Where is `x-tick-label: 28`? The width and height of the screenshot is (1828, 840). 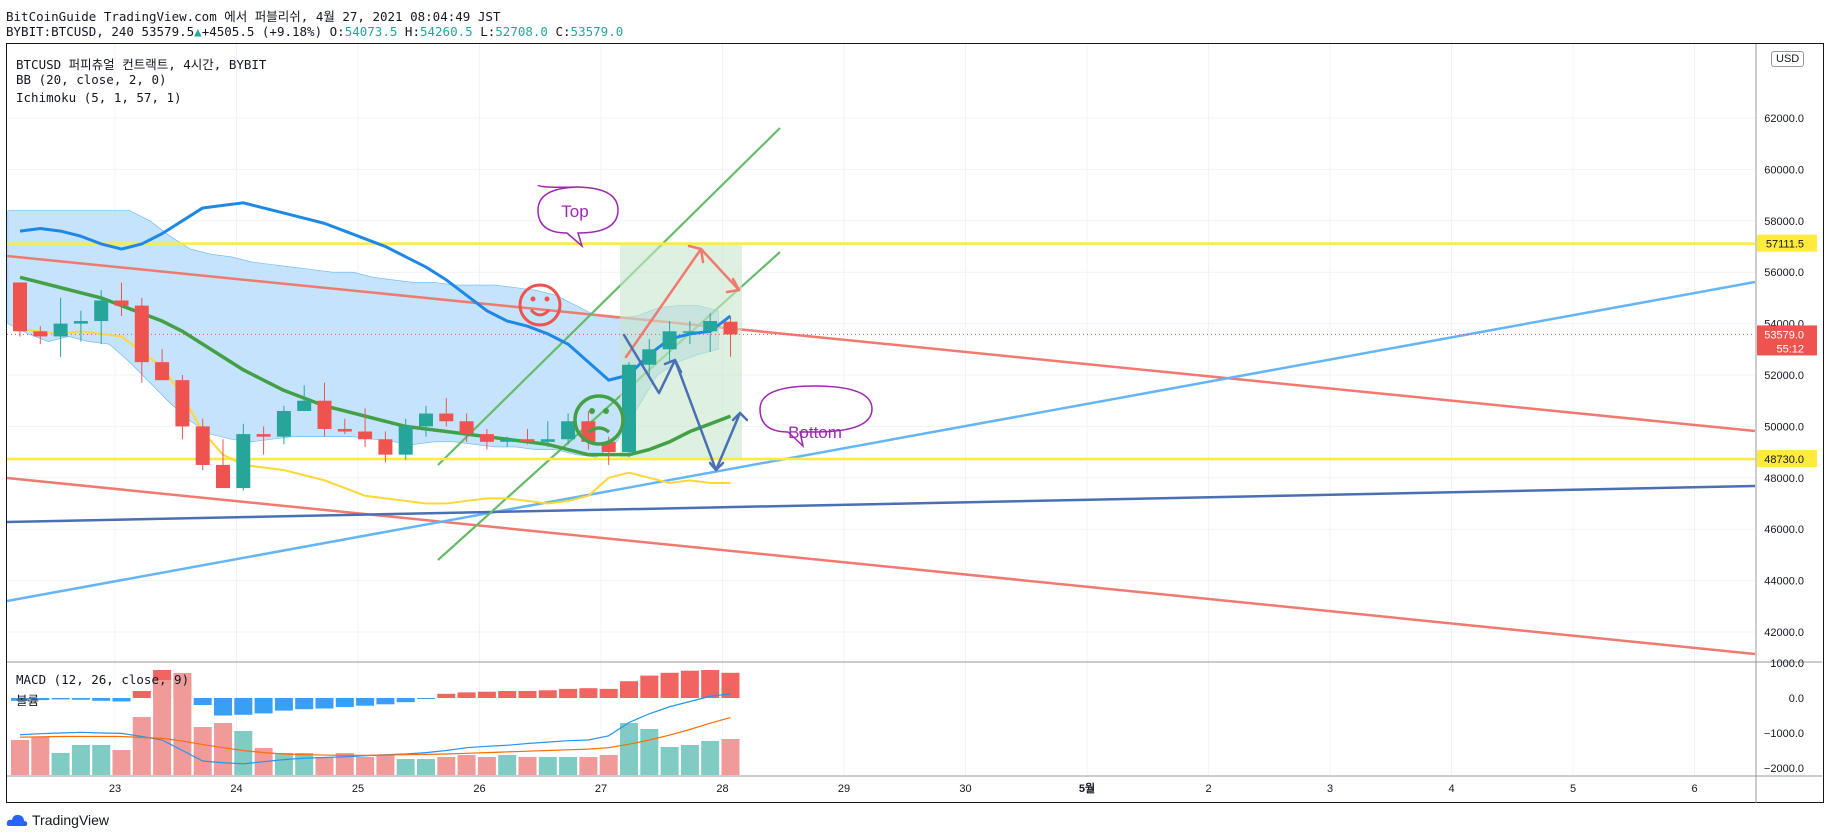 x-tick-label: 28 is located at coordinates (722, 789).